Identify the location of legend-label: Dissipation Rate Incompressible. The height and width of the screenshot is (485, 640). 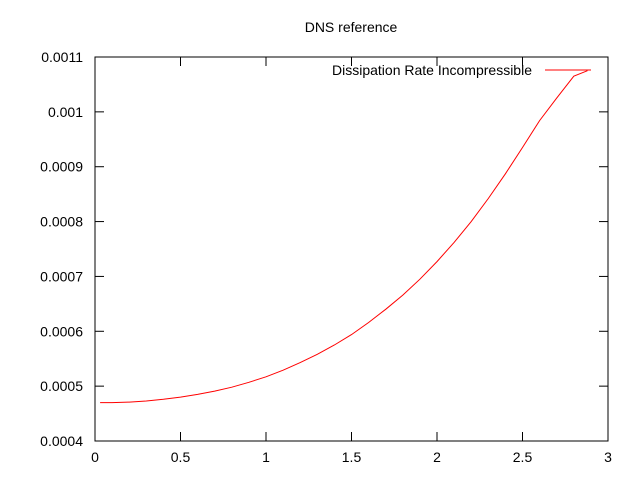
(432, 70).